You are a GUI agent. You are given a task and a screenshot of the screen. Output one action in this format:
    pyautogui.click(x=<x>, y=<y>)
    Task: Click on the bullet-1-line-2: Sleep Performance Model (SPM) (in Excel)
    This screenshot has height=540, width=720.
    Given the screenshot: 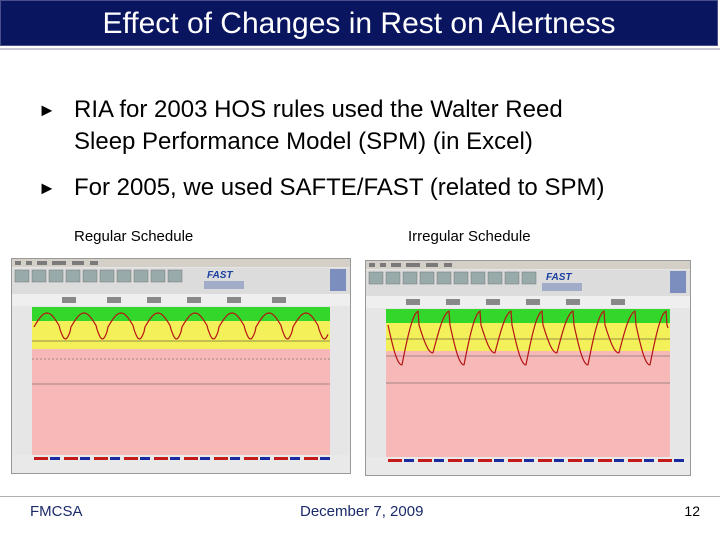 What is the action you would take?
    pyautogui.click(x=303, y=141)
    